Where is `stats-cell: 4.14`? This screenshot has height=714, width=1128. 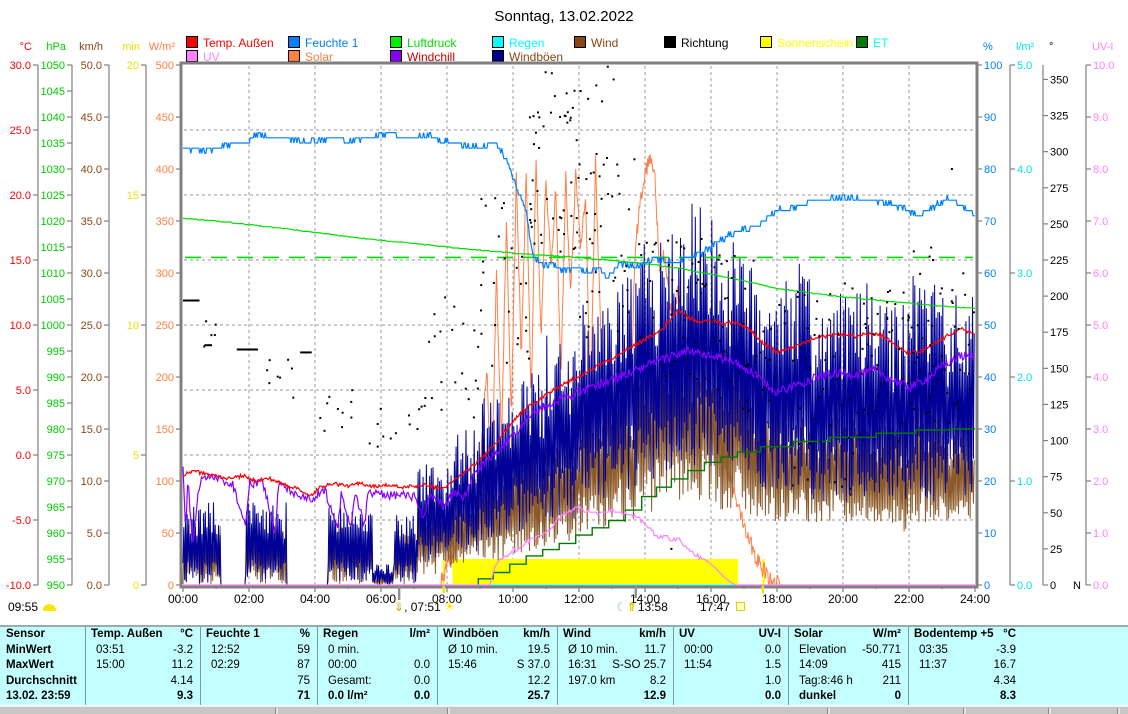 stats-cell: 4.14 is located at coordinates (143, 682).